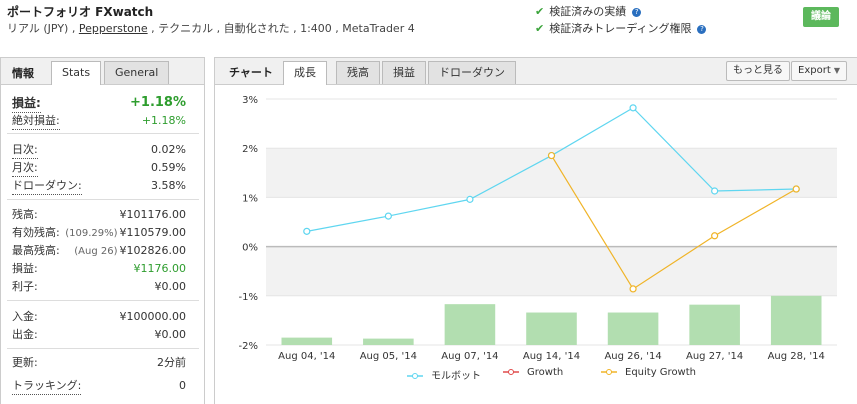 Image resolution: width=857 pixels, height=404 pixels. I want to click on tab-balance: 残高, so click(358, 72).